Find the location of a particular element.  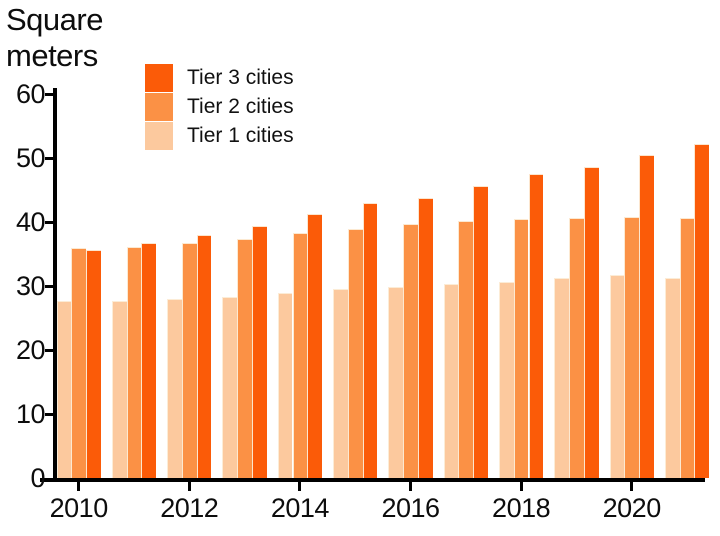

legend-item-tier2: Tier 2 cities is located at coordinates (219, 107).